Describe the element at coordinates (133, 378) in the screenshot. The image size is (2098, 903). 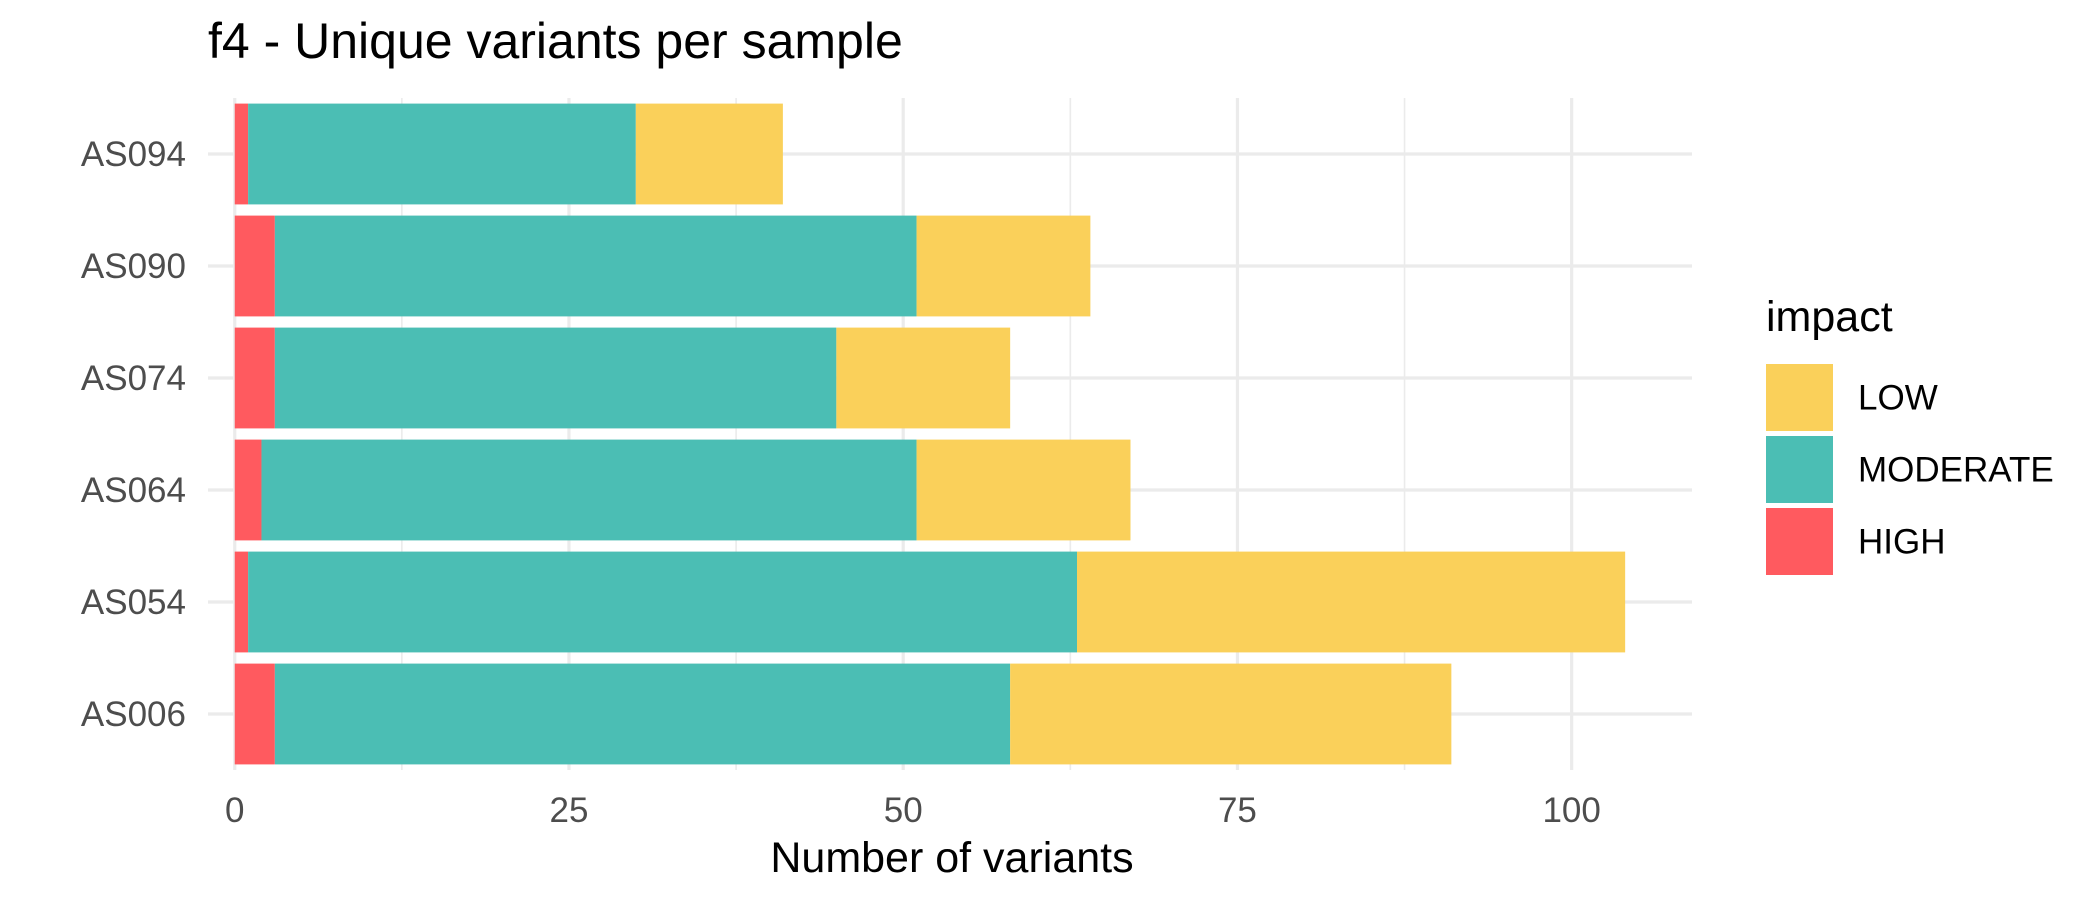
I see `y-tick-label: AS074` at that location.